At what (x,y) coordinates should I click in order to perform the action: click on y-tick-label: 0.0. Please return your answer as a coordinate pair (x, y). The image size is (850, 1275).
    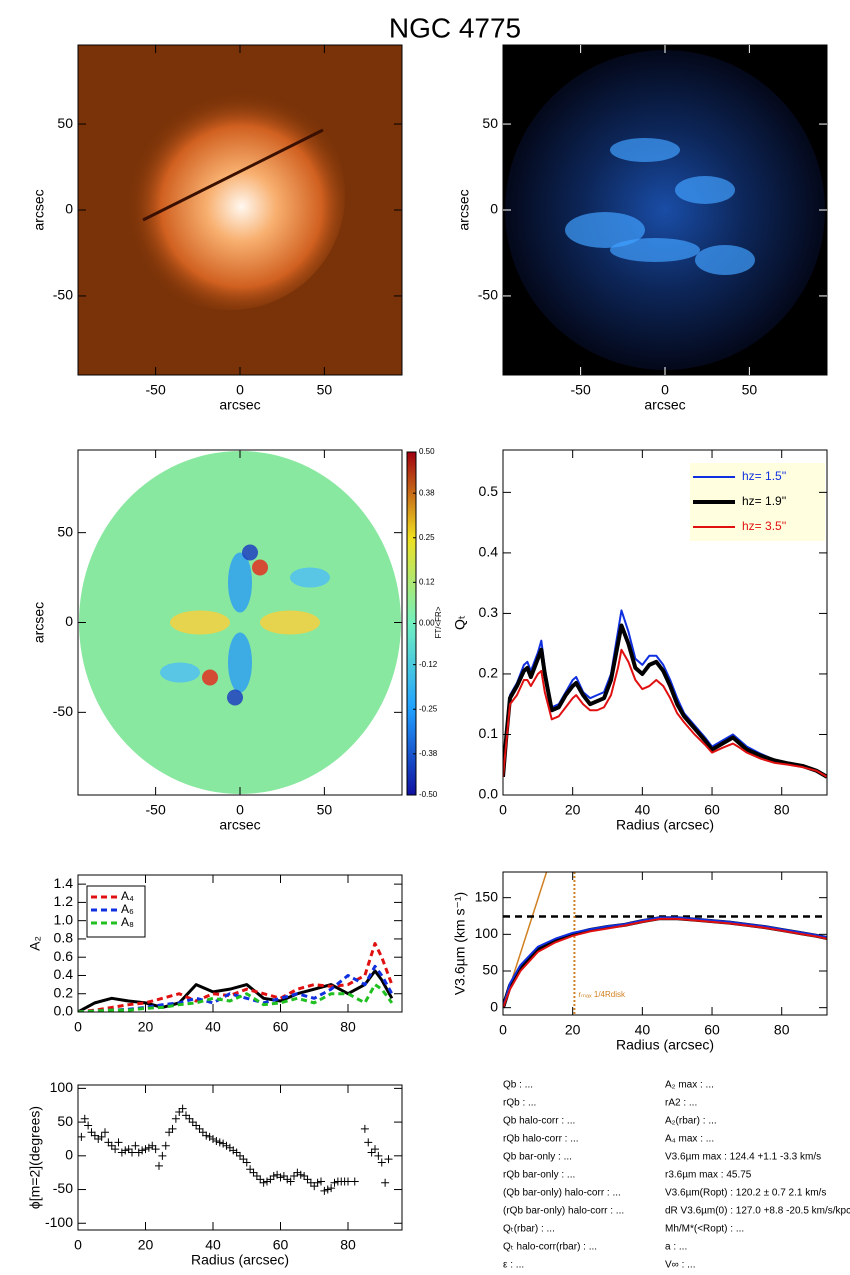
    Looking at the image, I should click on (489, 794).